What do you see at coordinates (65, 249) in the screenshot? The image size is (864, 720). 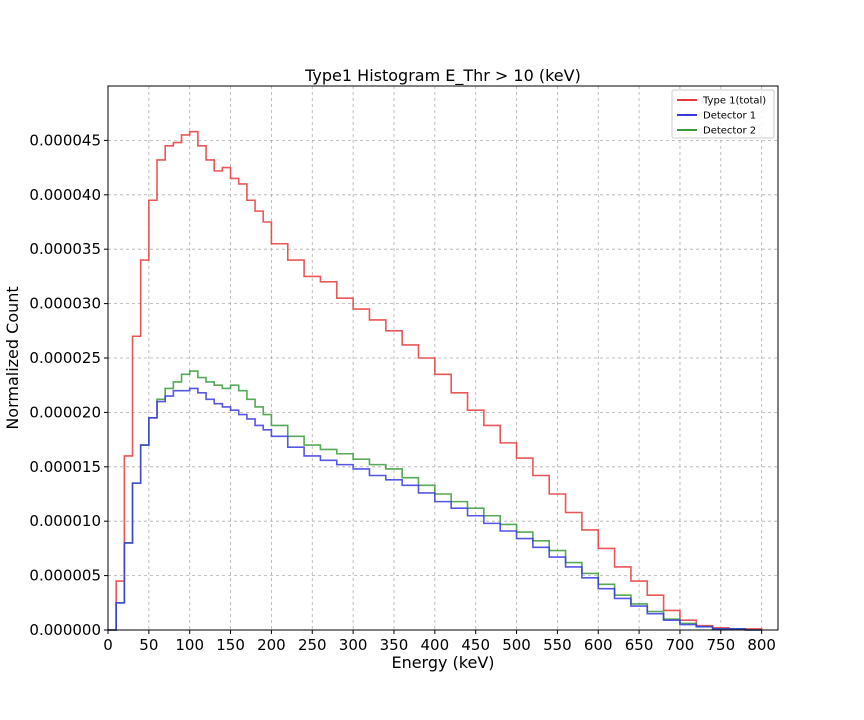 I see `y-tick-label: 0.000035` at bounding box center [65, 249].